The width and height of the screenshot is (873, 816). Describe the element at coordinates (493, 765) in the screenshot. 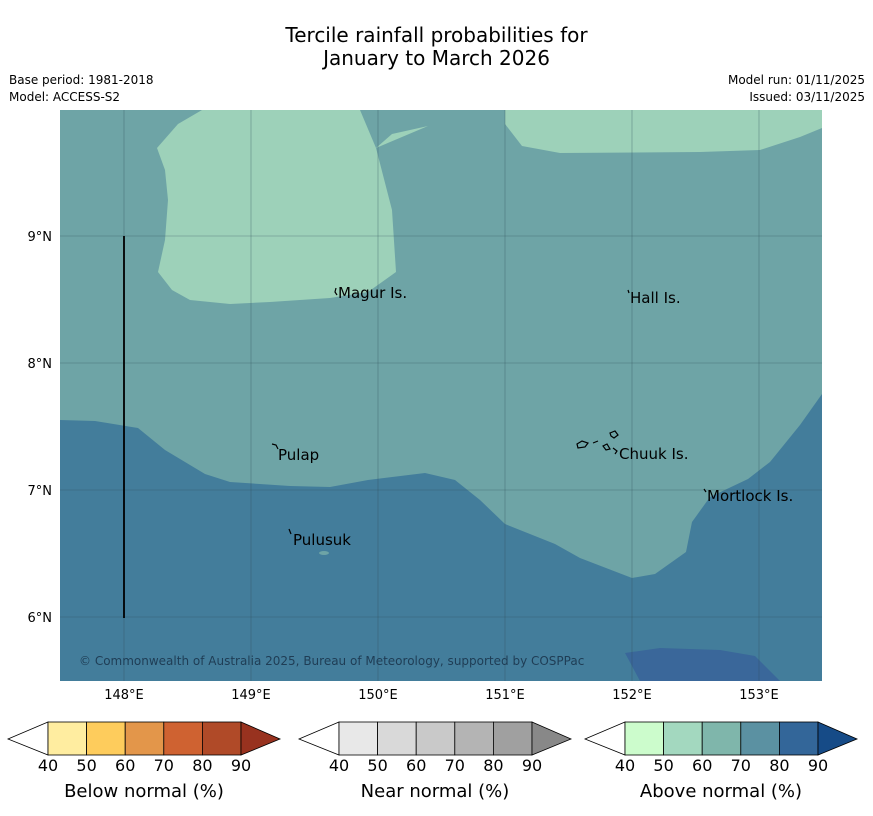

I see `colorbar-near-tick: 80` at that location.